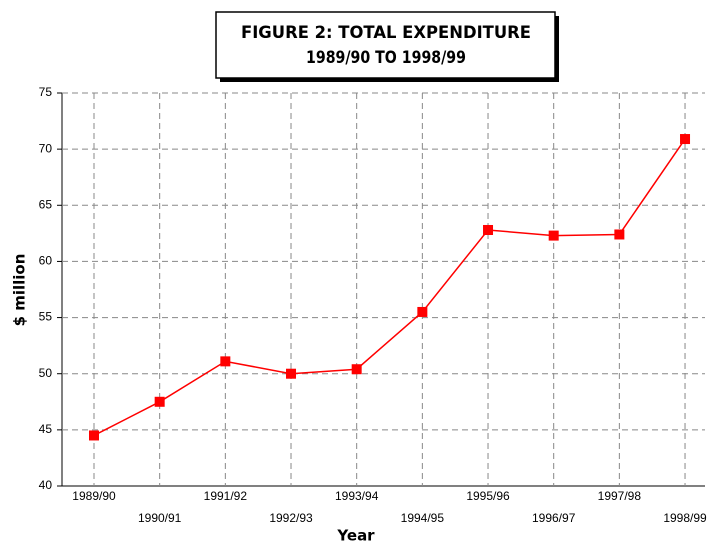 The image size is (713, 547). What do you see at coordinates (620, 496) in the screenshot?
I see `x-tick-label: 1997/98` at bounding box center [620, 496].